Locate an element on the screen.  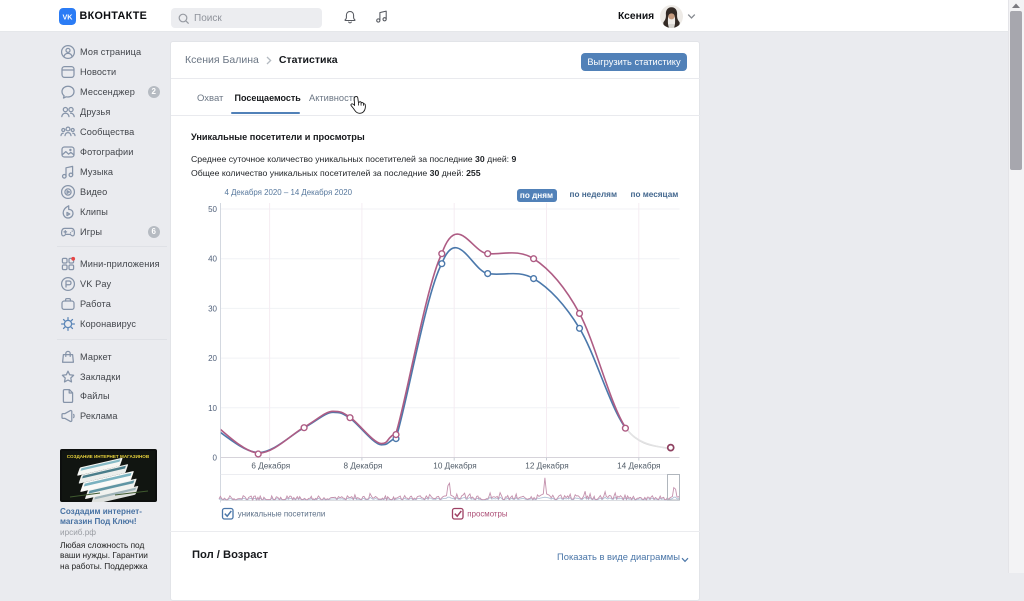
svg-text: уникальные посетители is located at coordinates (281, 514).